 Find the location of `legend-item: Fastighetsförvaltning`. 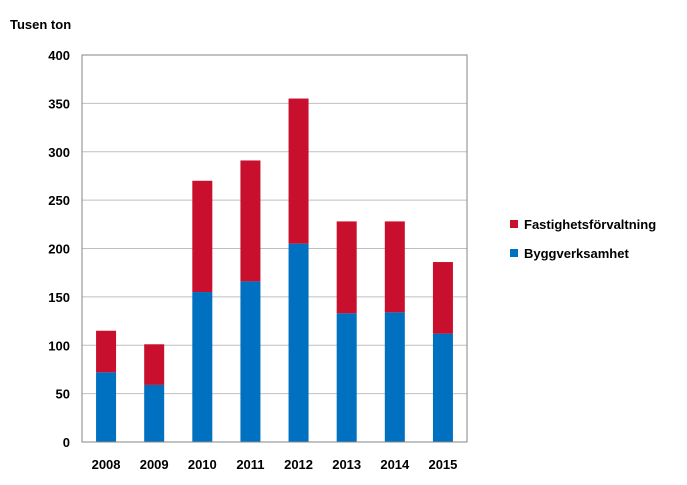

legend-item: Fastighetsförvaltning is located at coordinates (583, 224).